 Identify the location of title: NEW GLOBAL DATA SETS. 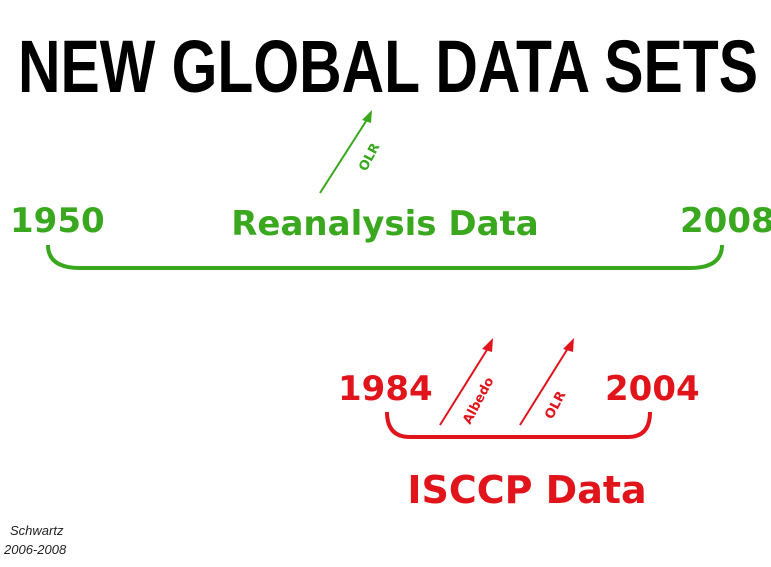
(388, 66).